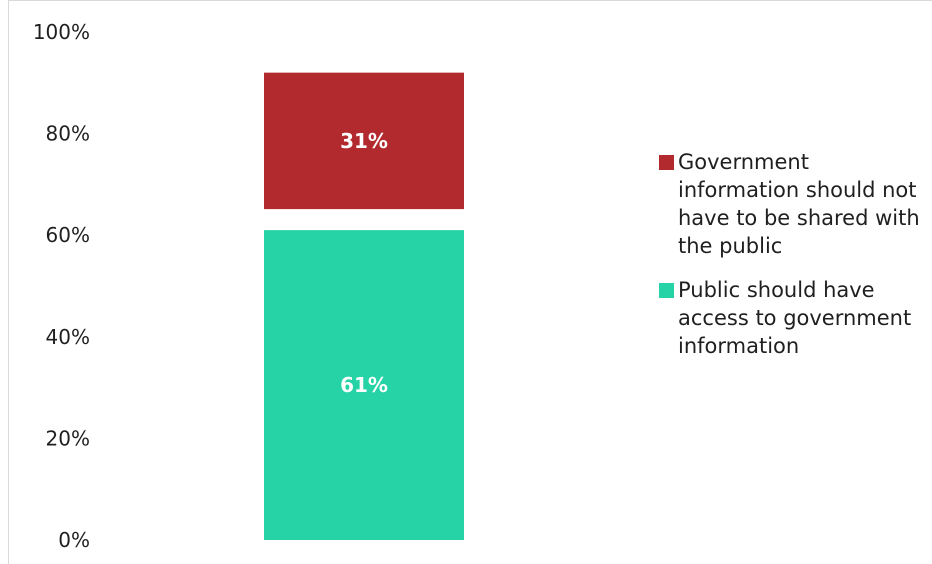  I want to click on y-tick-label: 40%, so click(68, 337).